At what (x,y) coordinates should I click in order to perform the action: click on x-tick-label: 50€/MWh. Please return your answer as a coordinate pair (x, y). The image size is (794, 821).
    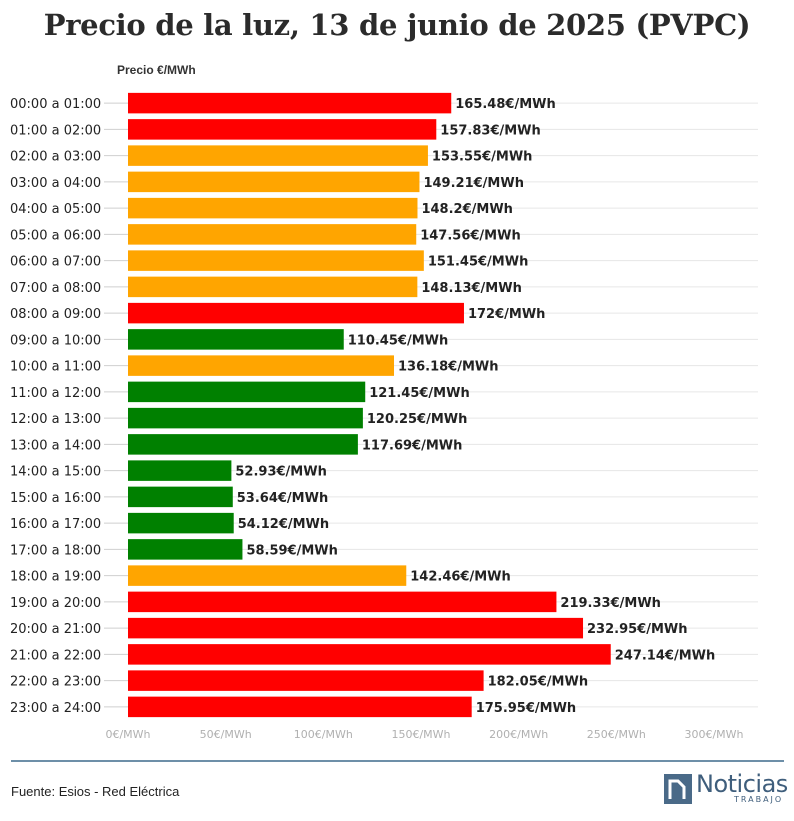
    Looking at the image, I should click on (226, 734).